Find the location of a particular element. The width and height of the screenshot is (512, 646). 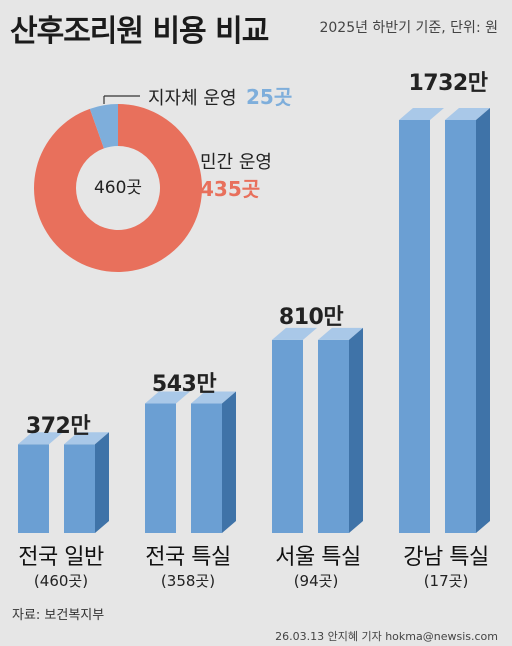

donut-center-label: 460곳 is located at coordinates (118, 188).